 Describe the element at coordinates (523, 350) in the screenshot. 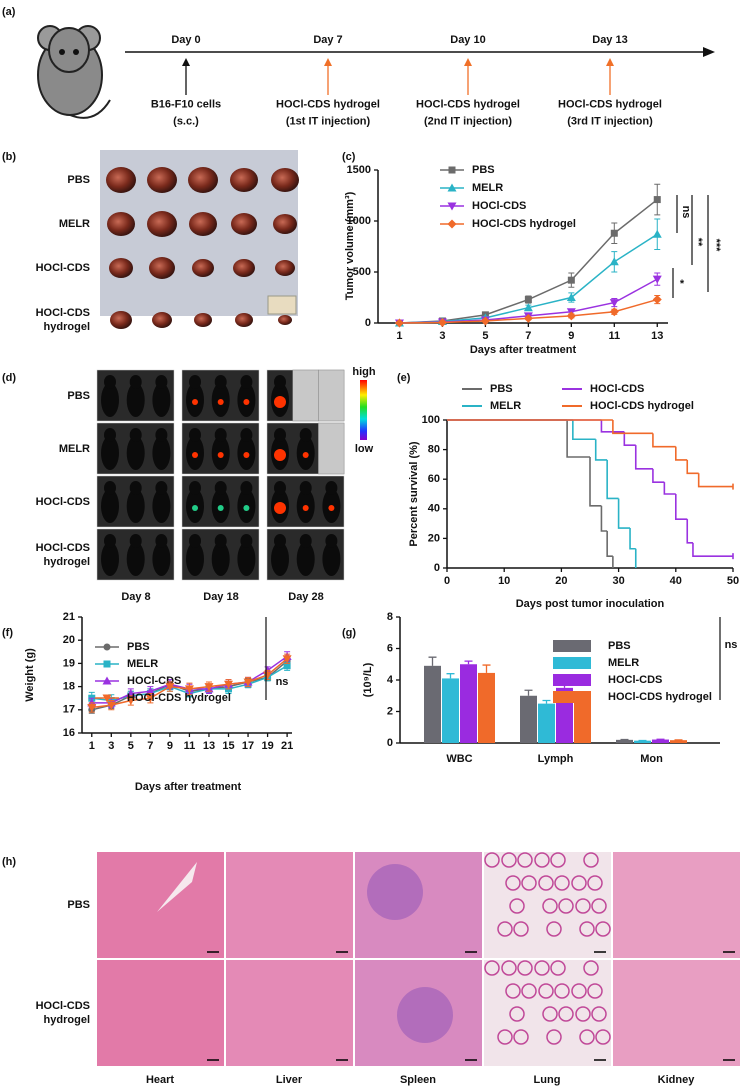

I see `x-axis-title: Days after treatment` at that location.